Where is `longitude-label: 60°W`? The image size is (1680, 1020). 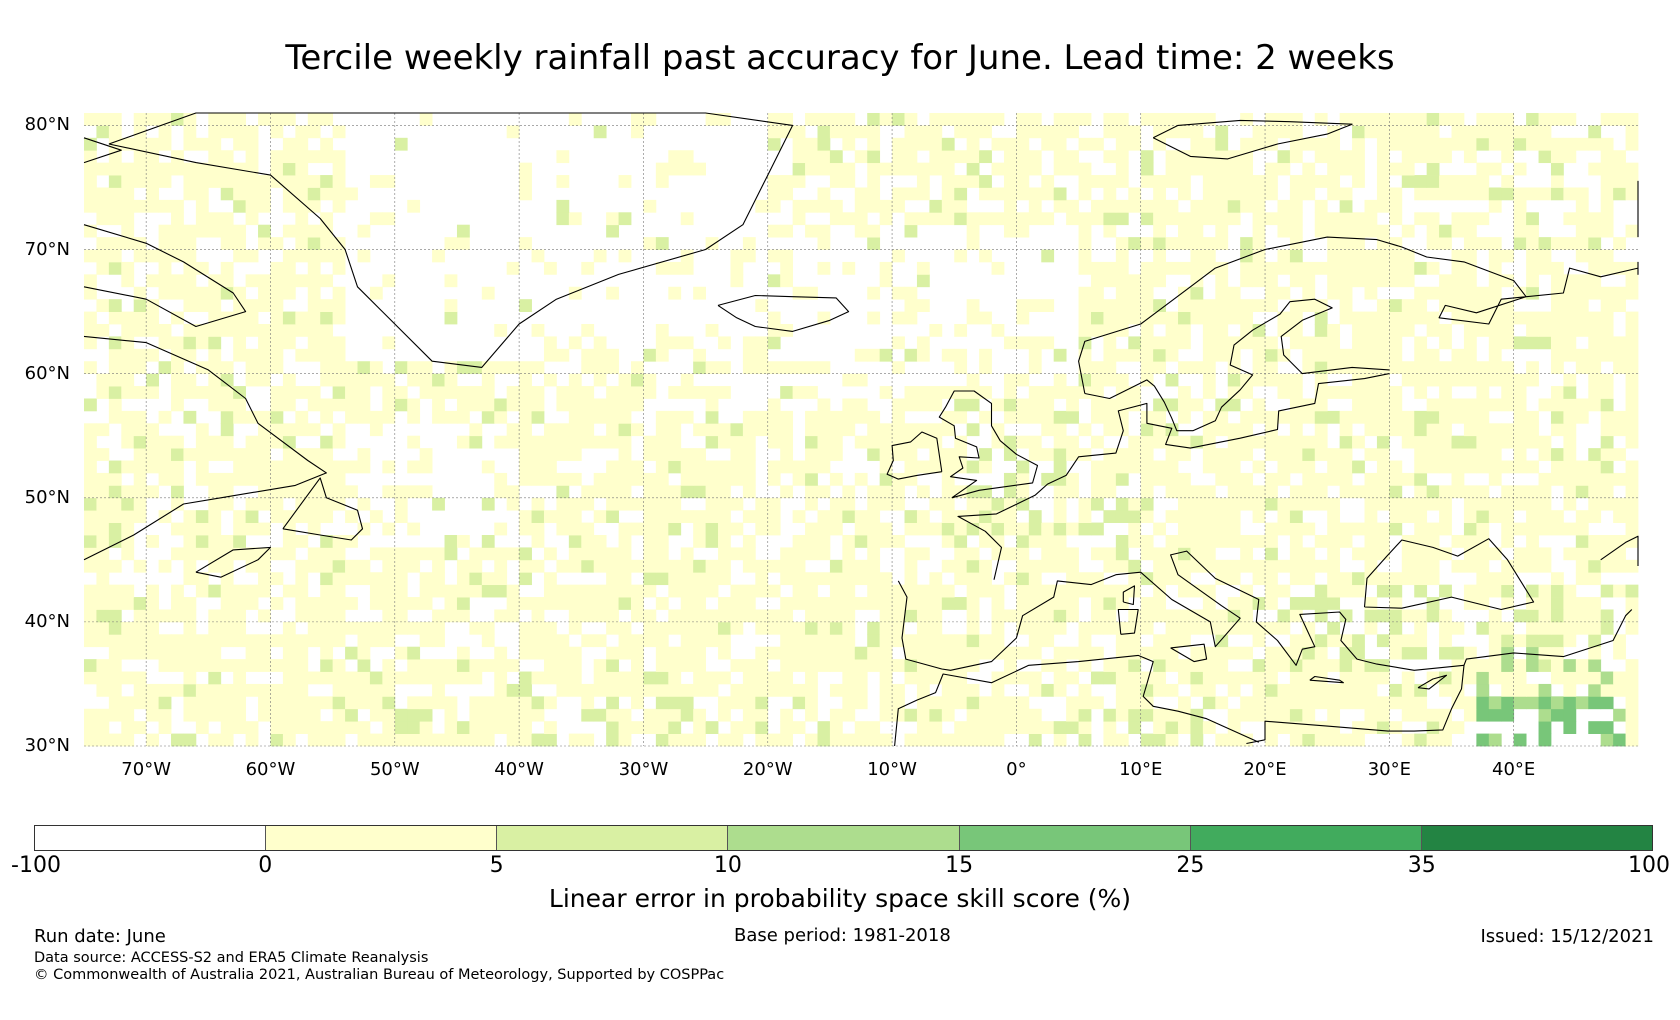
longitude-label: 60°W is located at coordinates (270, 769).